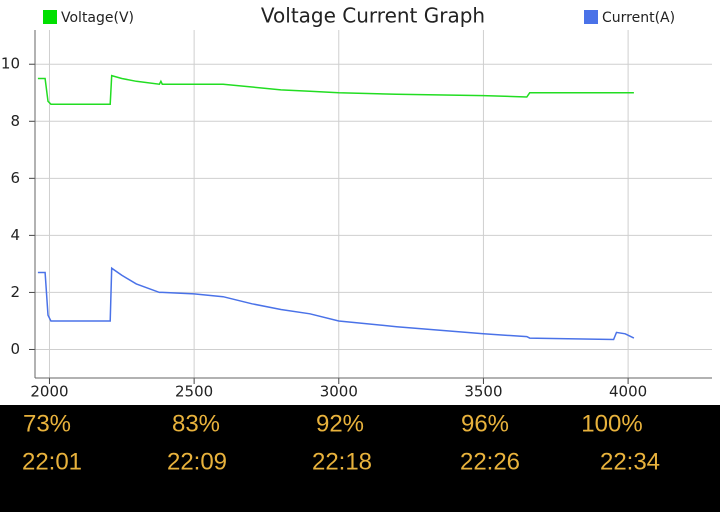  What do you see at coordinates (630, 461) in the screenshot?
I see `time-label: 22:34` at bounding box center [630, 461].